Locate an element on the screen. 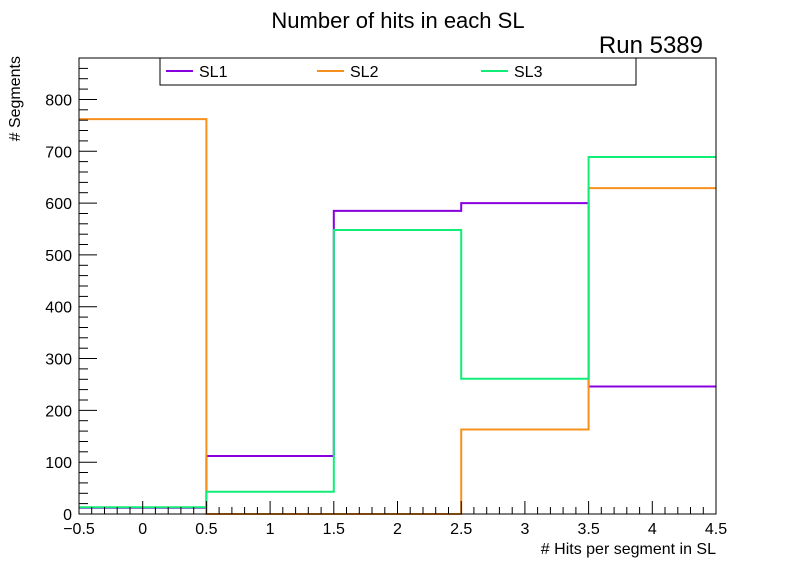  x-tick-label: 3 is located at coordinates (524, 529).